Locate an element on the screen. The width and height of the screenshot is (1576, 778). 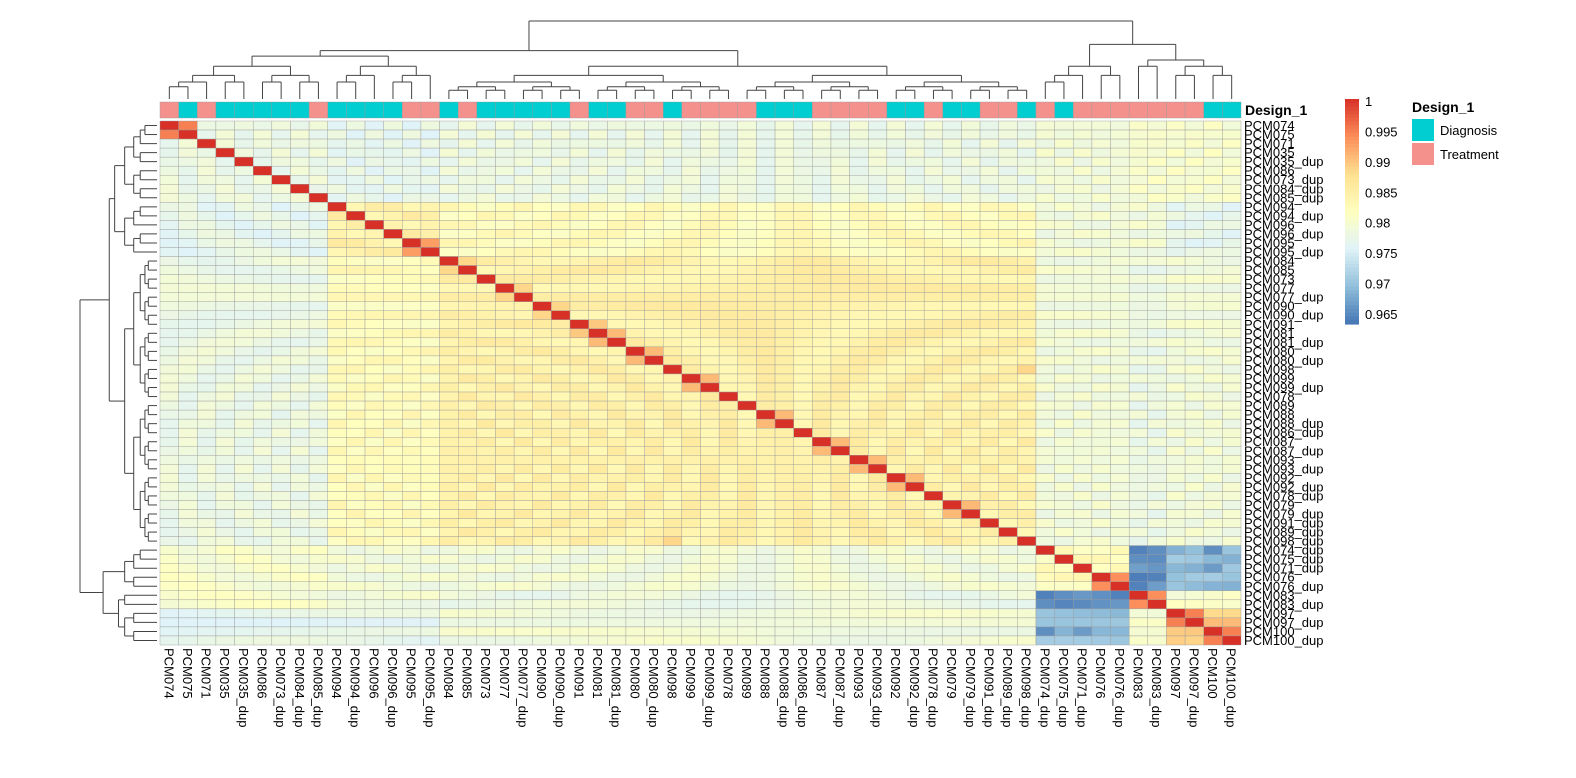
row-label: PCM077_dup is located at coordinates (1284, 297).